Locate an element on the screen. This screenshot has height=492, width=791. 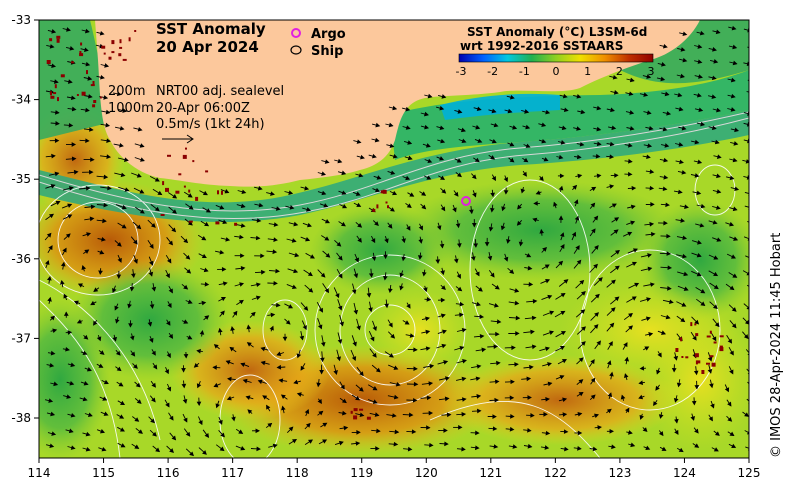
argo-legend-label: Argo is located at coordinates (328, 34).